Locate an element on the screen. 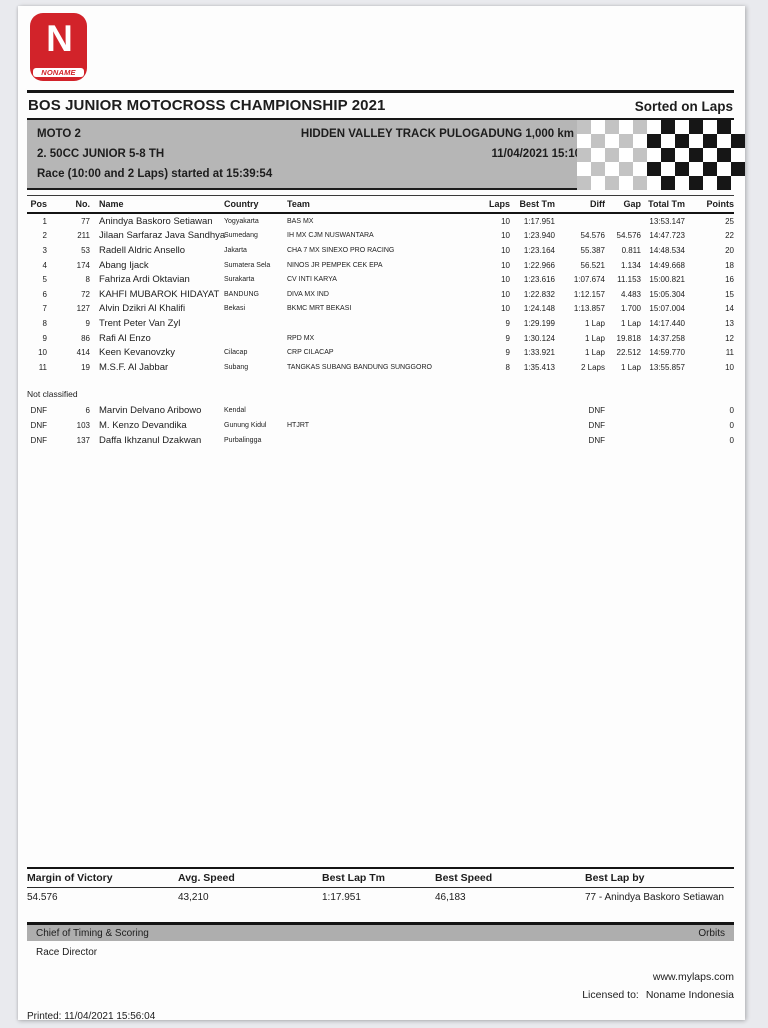 This screenshot has height=1028, width=768. logo-n-icon: N is located at coordinates (59, 38).